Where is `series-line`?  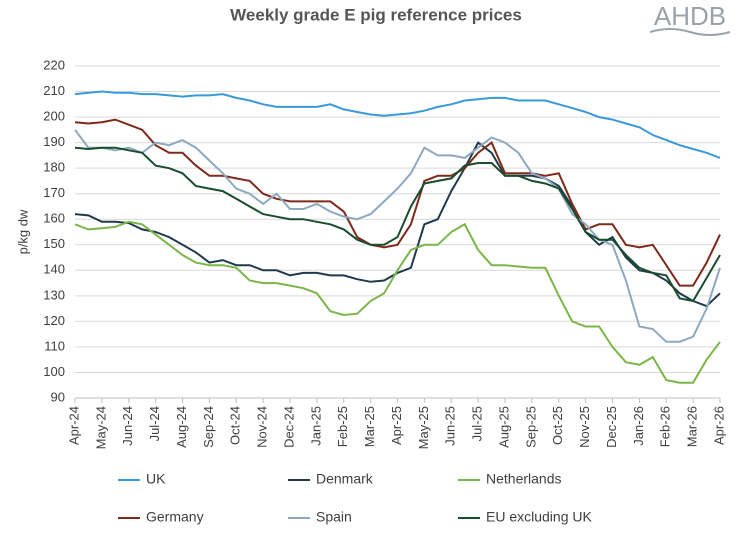
series-line is located at coordinates (397, 124).